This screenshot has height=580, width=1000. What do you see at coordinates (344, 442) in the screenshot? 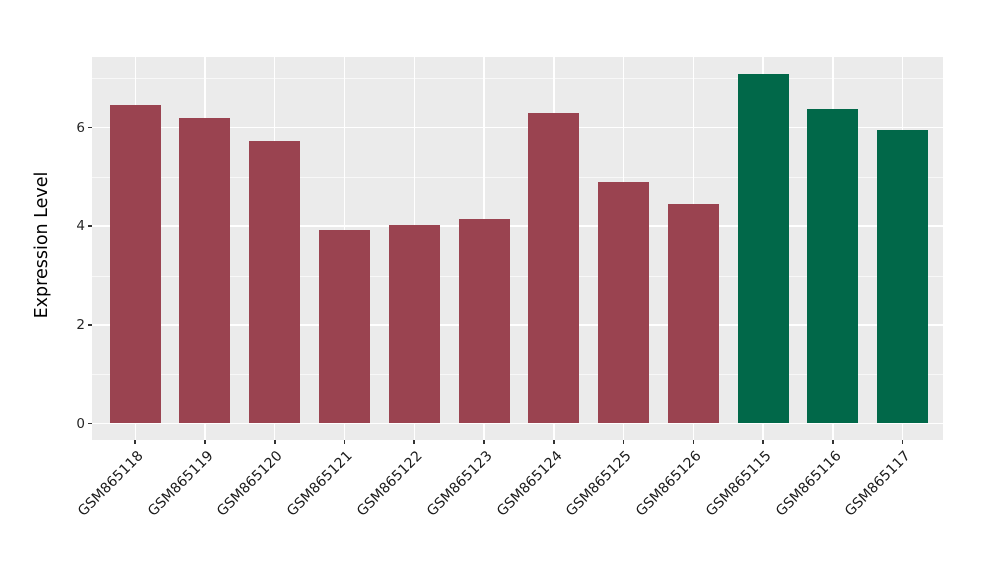
I see `x-tick-mark-GSM865121` at bounding box center [344, 442].